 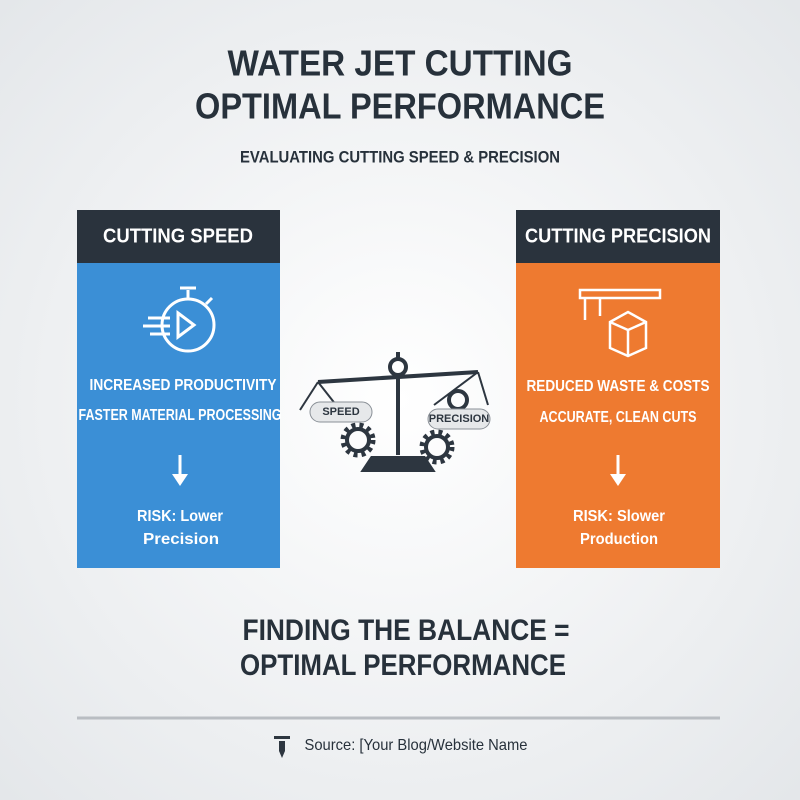 I want to click on risk: Production, so click(x=619, y=539).